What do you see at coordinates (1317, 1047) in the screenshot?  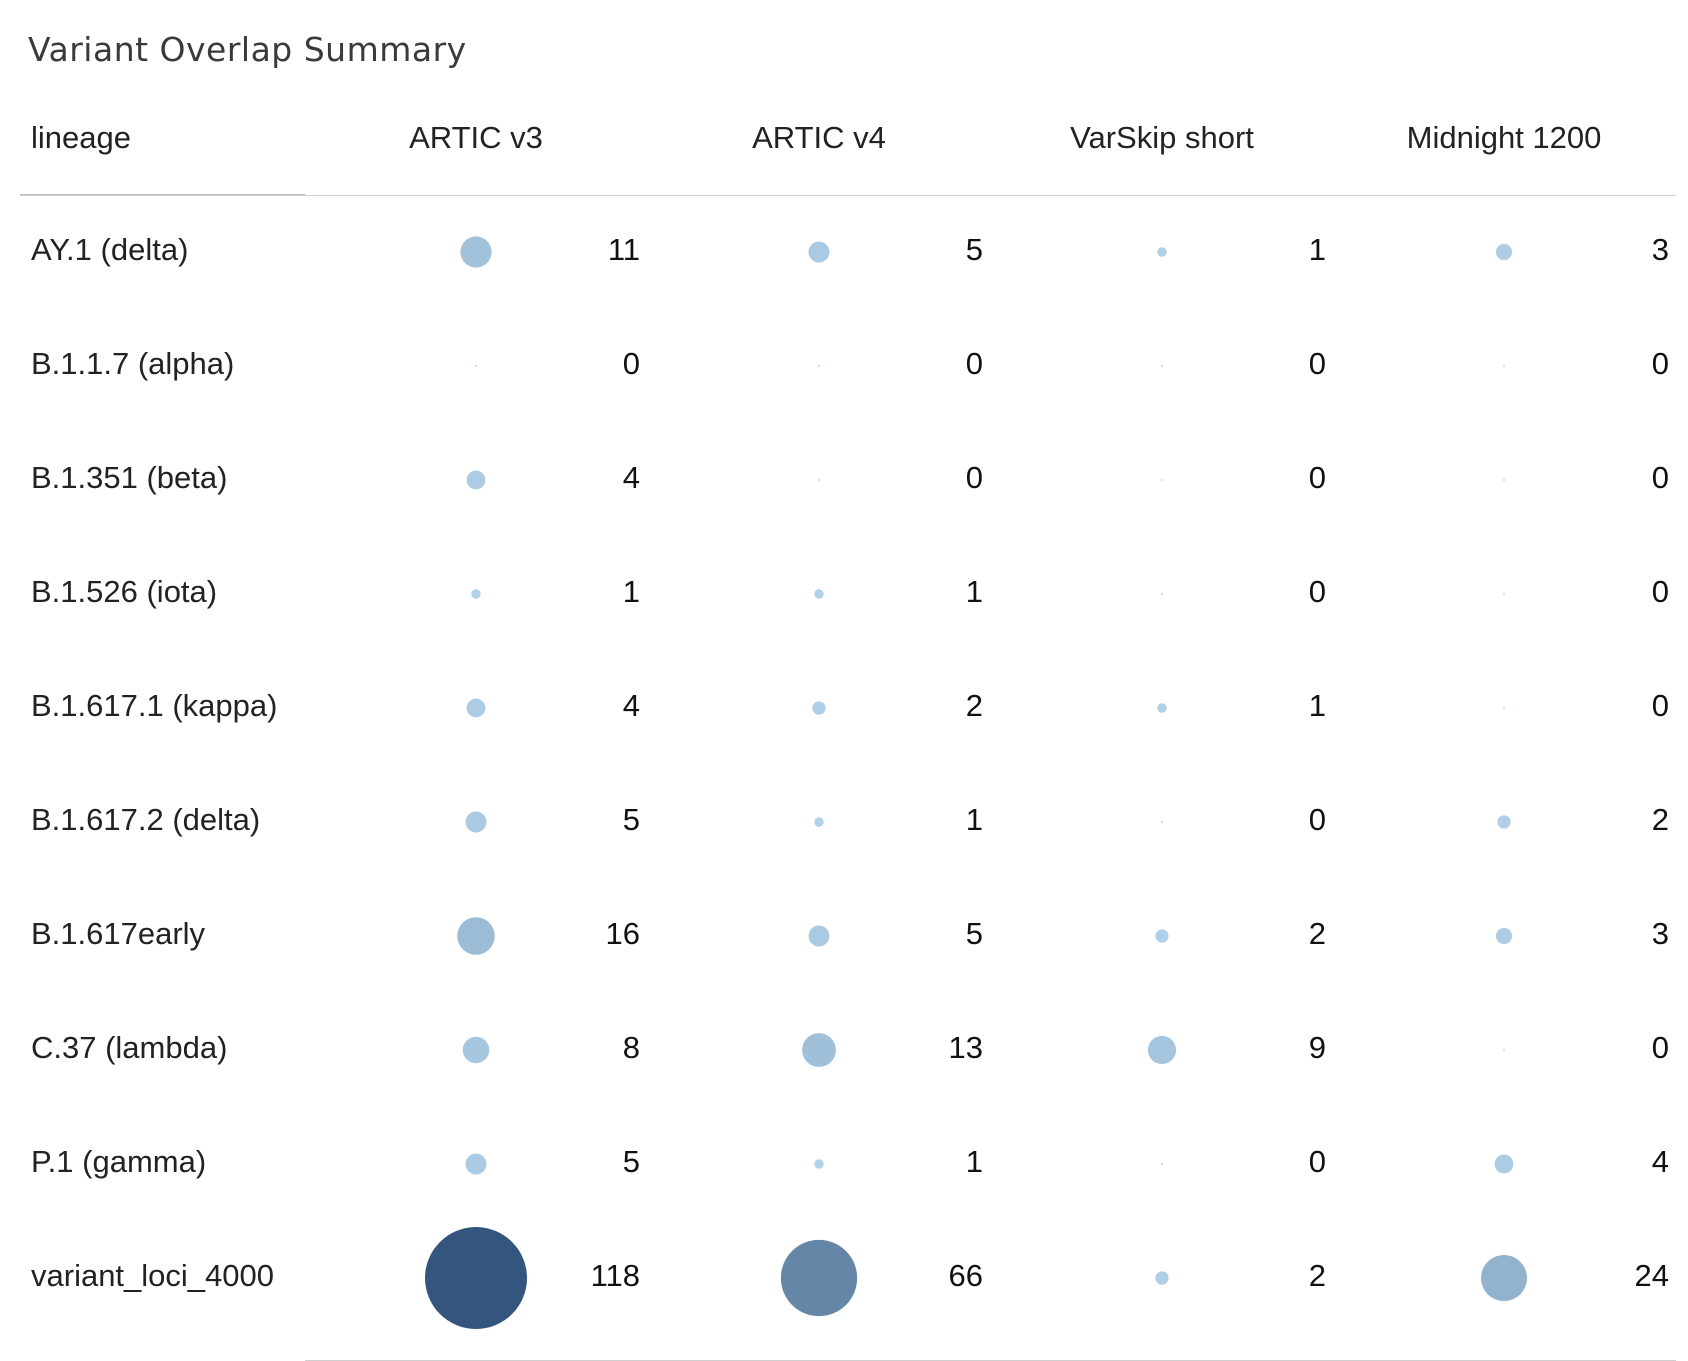 I see `value-label: 9` at bounding box center [1317, 1047].